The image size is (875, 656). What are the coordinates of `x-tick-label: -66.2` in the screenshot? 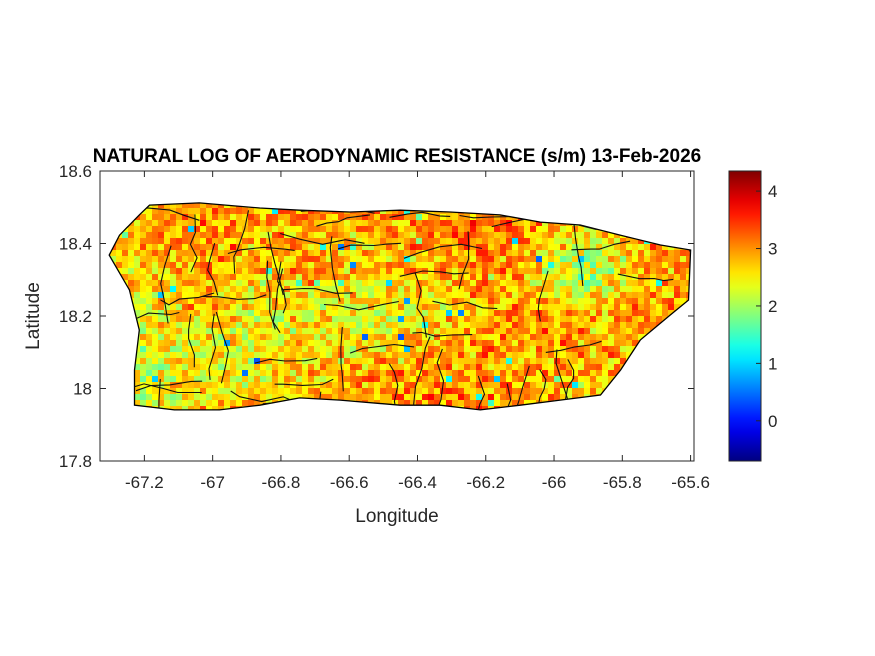 It's located at (485, 482).